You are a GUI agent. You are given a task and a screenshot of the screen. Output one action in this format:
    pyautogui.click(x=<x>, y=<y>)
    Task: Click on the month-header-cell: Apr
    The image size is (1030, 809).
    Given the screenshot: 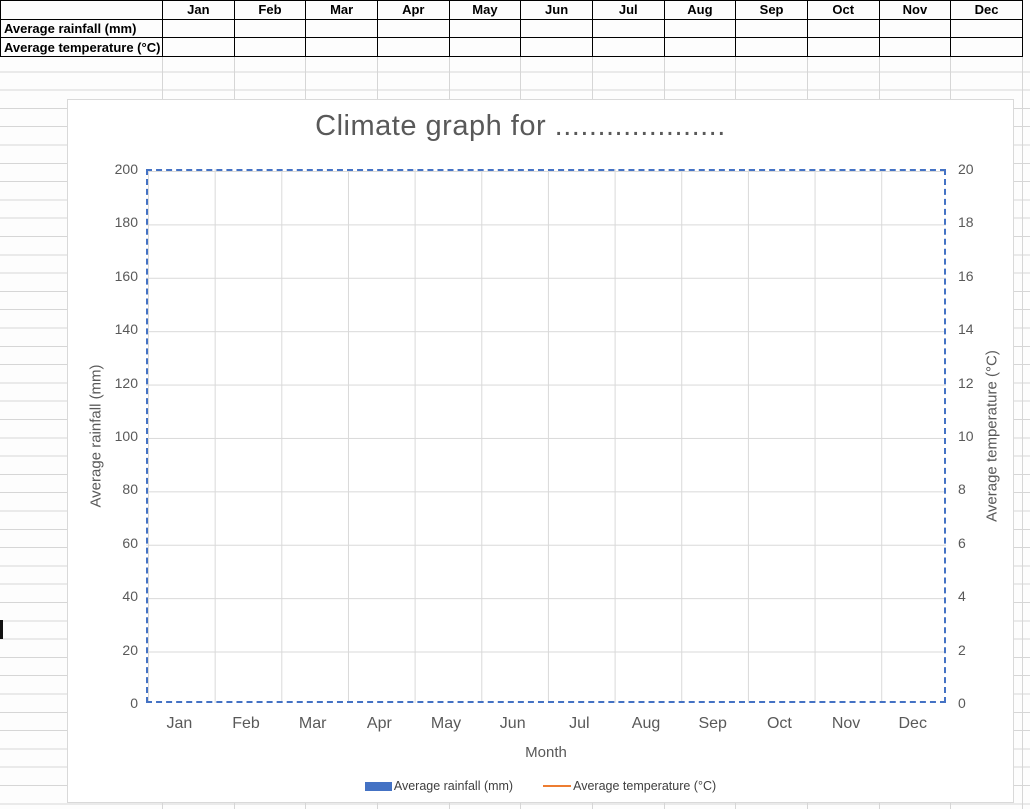 What is the action you would take?
    pyautogui.click(x=413, y=10)
    